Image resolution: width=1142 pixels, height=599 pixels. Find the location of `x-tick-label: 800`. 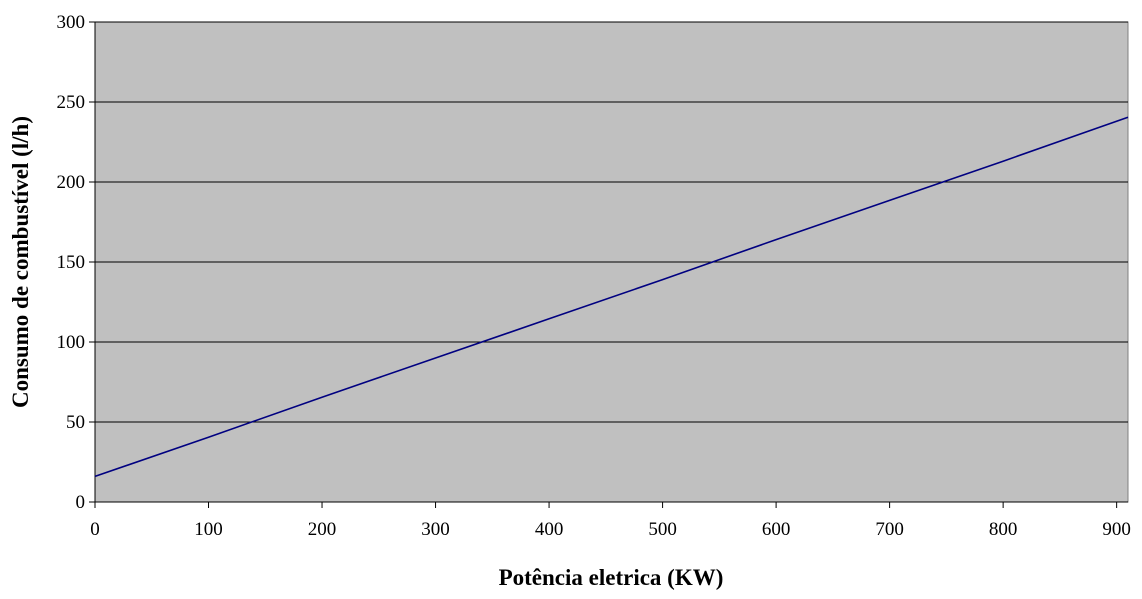

x-tick-label: 800 is located at coordinates (1003, 529).